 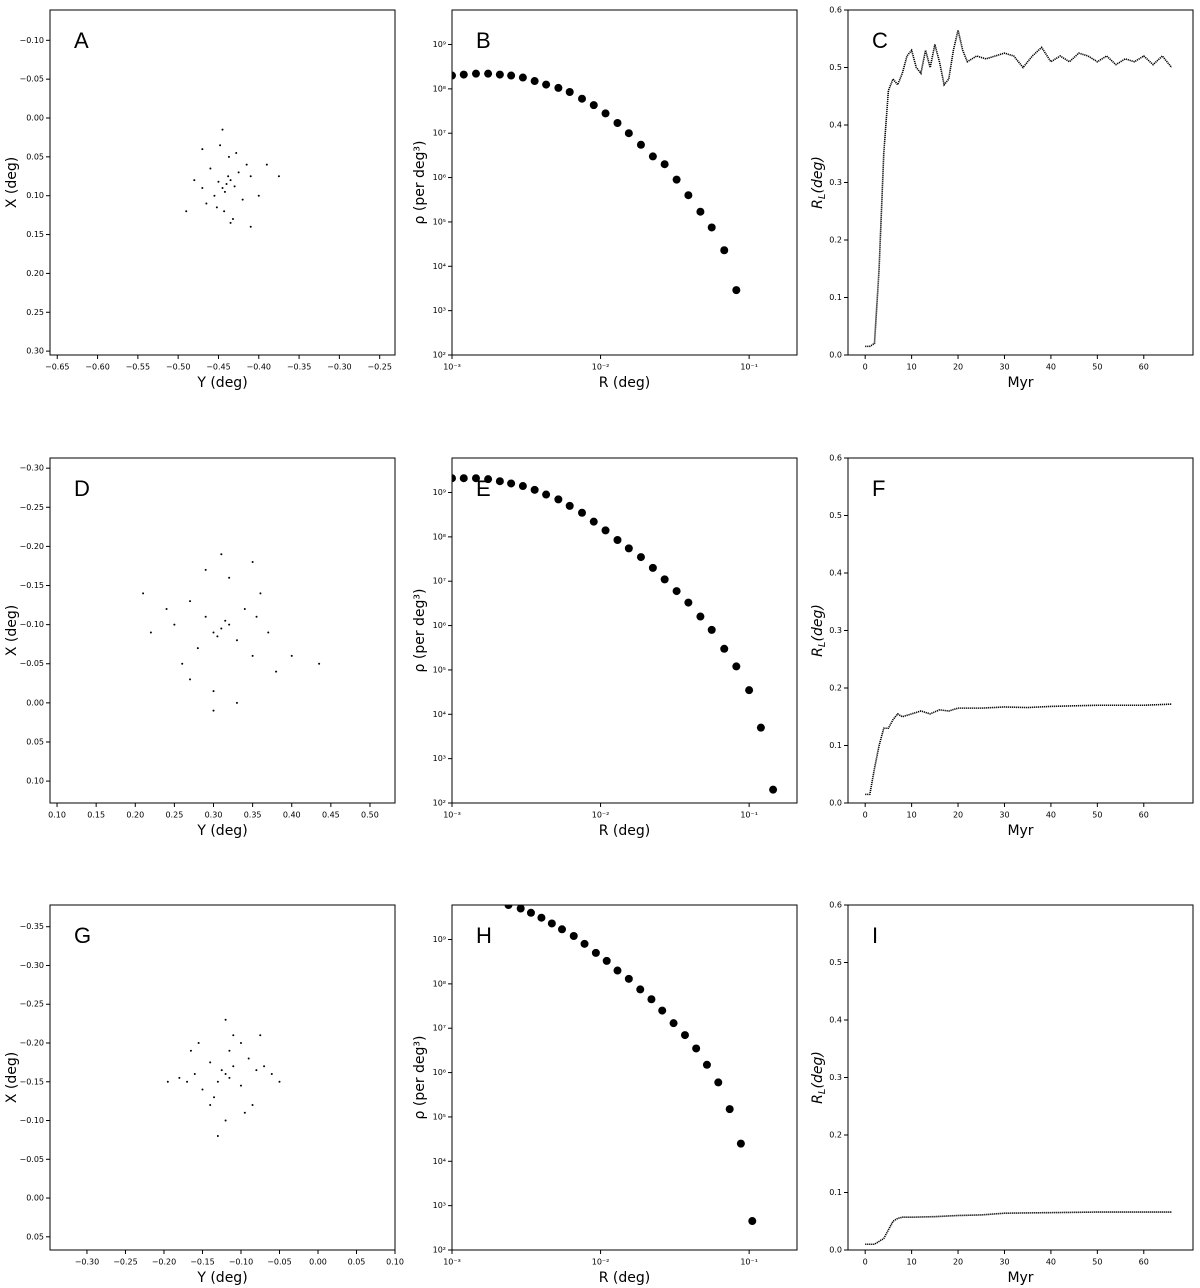 What do you see at coordinates (912, 815) in the screenshot?
I see `x-tick-label: 10` at bounding box center [912, 815].